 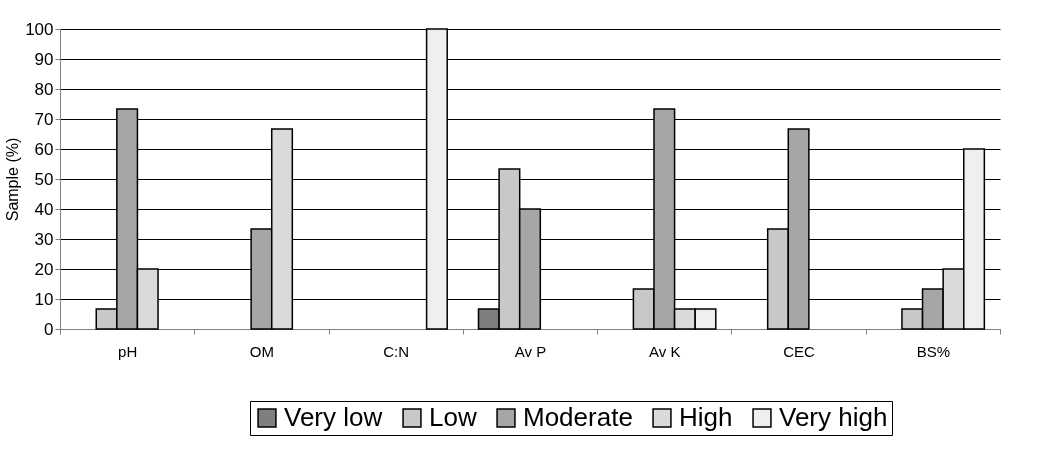 I want to click on y-tick-label: 50, so click(x=44, y=179).